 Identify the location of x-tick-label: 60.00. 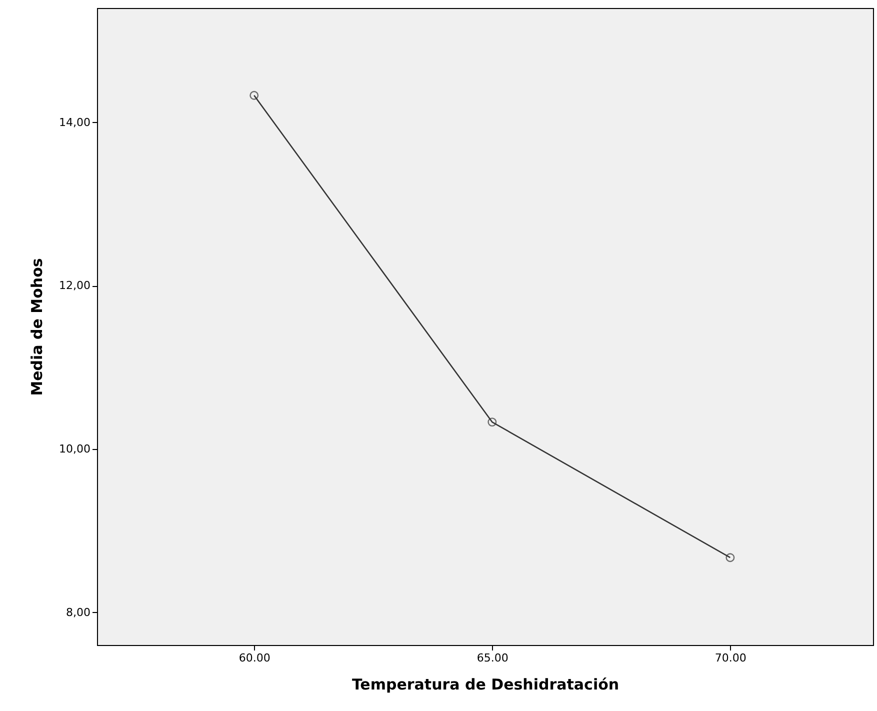
(254, 658).